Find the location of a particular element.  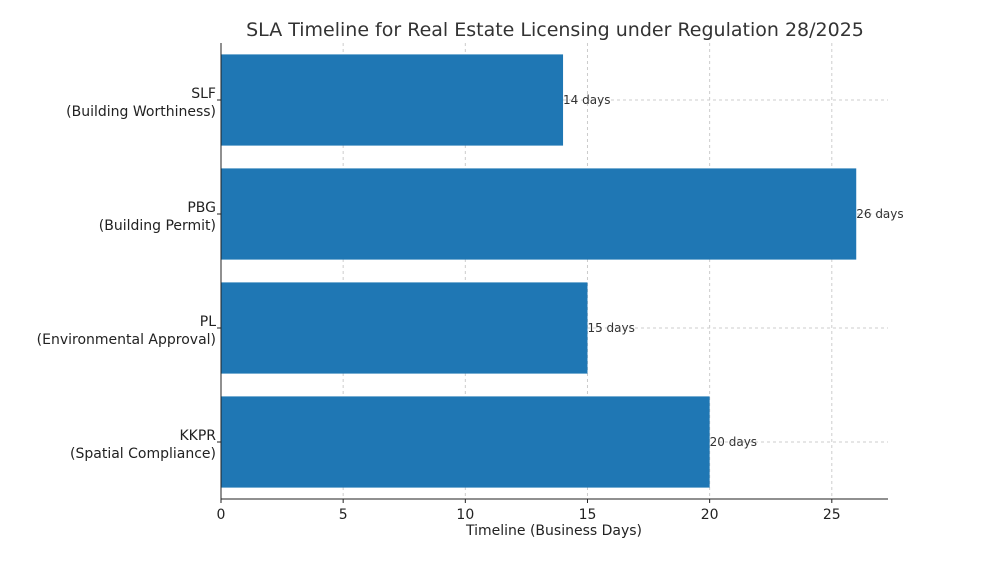

category-label-line1: PL is located at coordinates (208, 322).